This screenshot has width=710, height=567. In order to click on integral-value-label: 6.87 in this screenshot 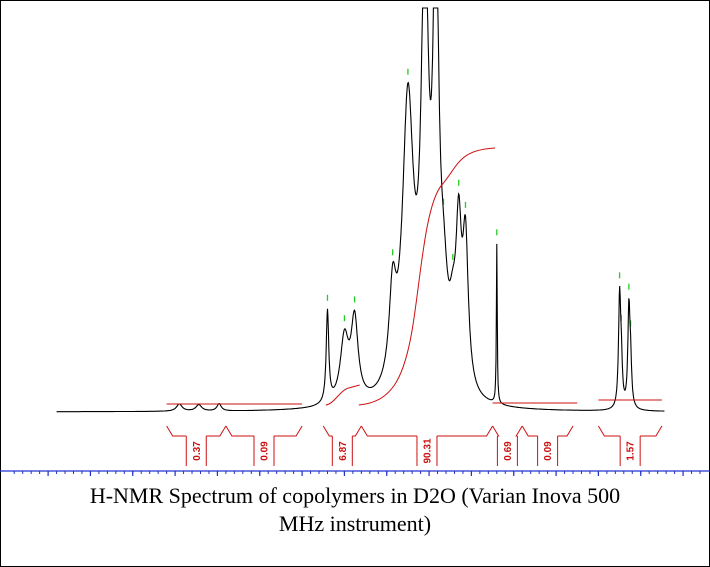, I will do `click(343, 451)`.